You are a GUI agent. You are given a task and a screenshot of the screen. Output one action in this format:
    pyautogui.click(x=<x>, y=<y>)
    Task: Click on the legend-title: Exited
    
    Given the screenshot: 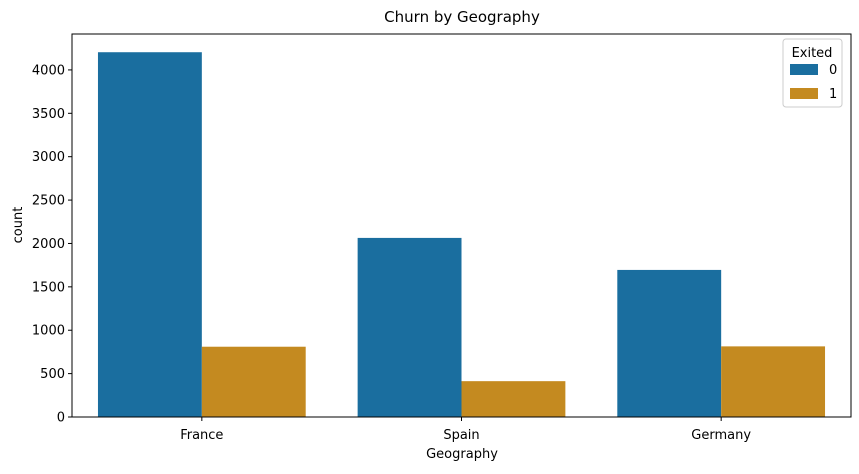 What is the action you would take?
    pyautogui.click(x=812, y=53)
    